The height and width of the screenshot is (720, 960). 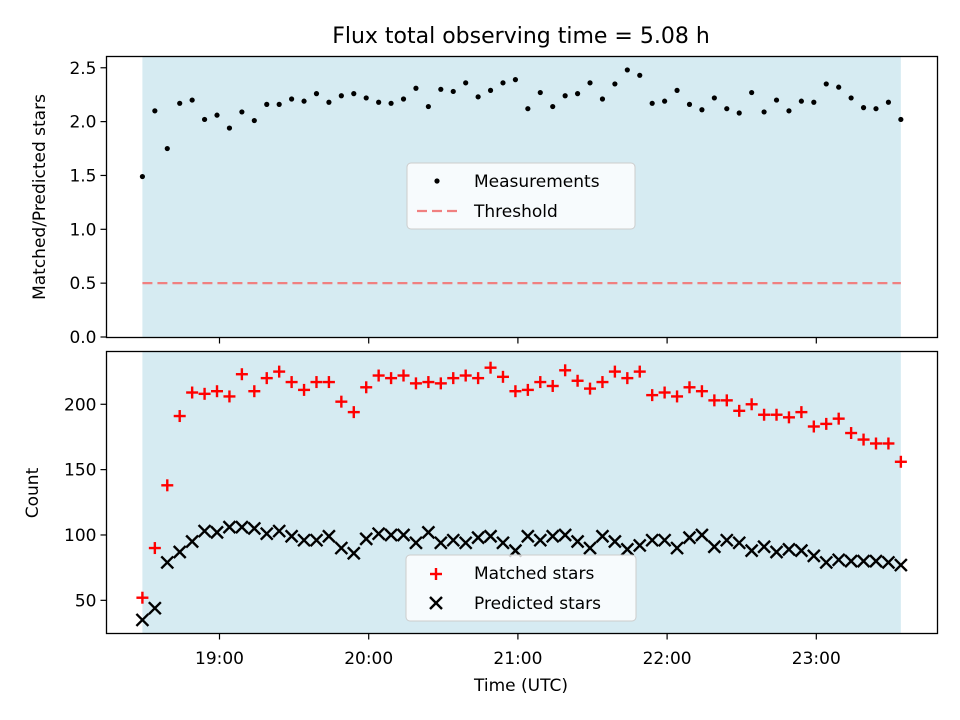 I want to click on bottom-legend: Matched stars Predicted stars, so click(x=521, y=588).